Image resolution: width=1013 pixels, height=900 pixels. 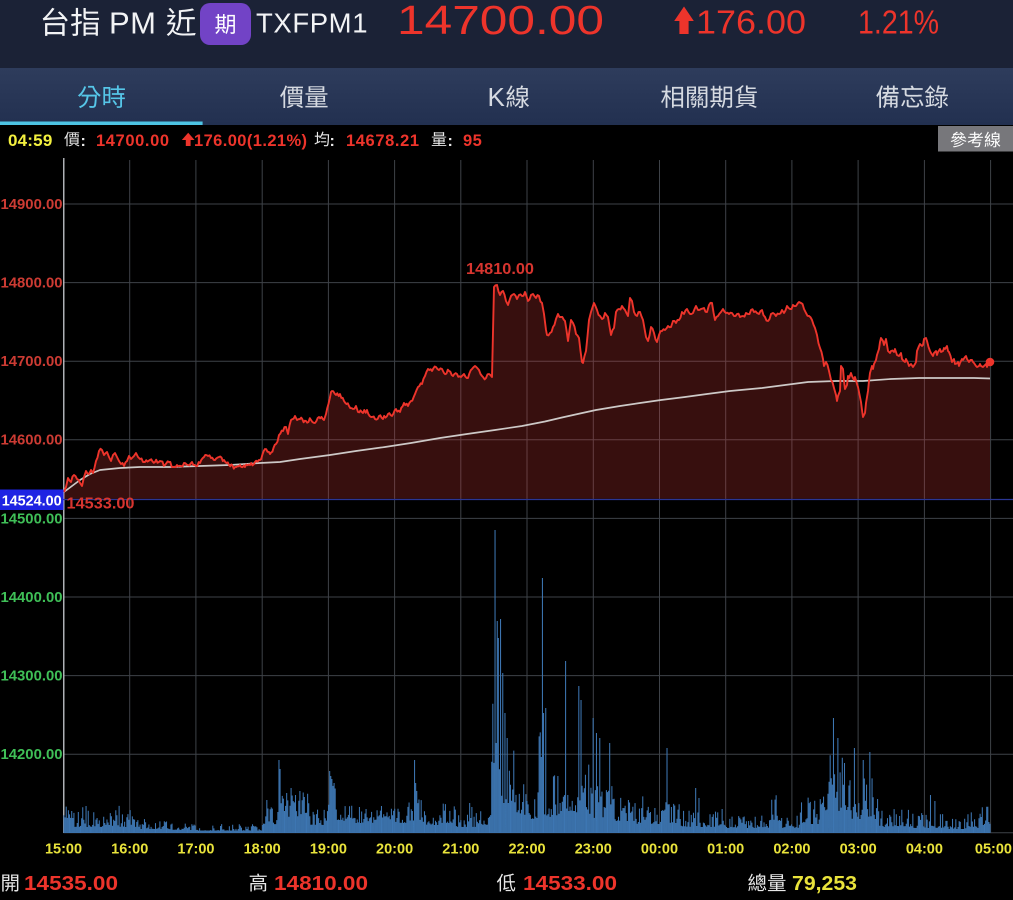 I want to click on svg-text: 14535.00, so click(x=71, y=883).